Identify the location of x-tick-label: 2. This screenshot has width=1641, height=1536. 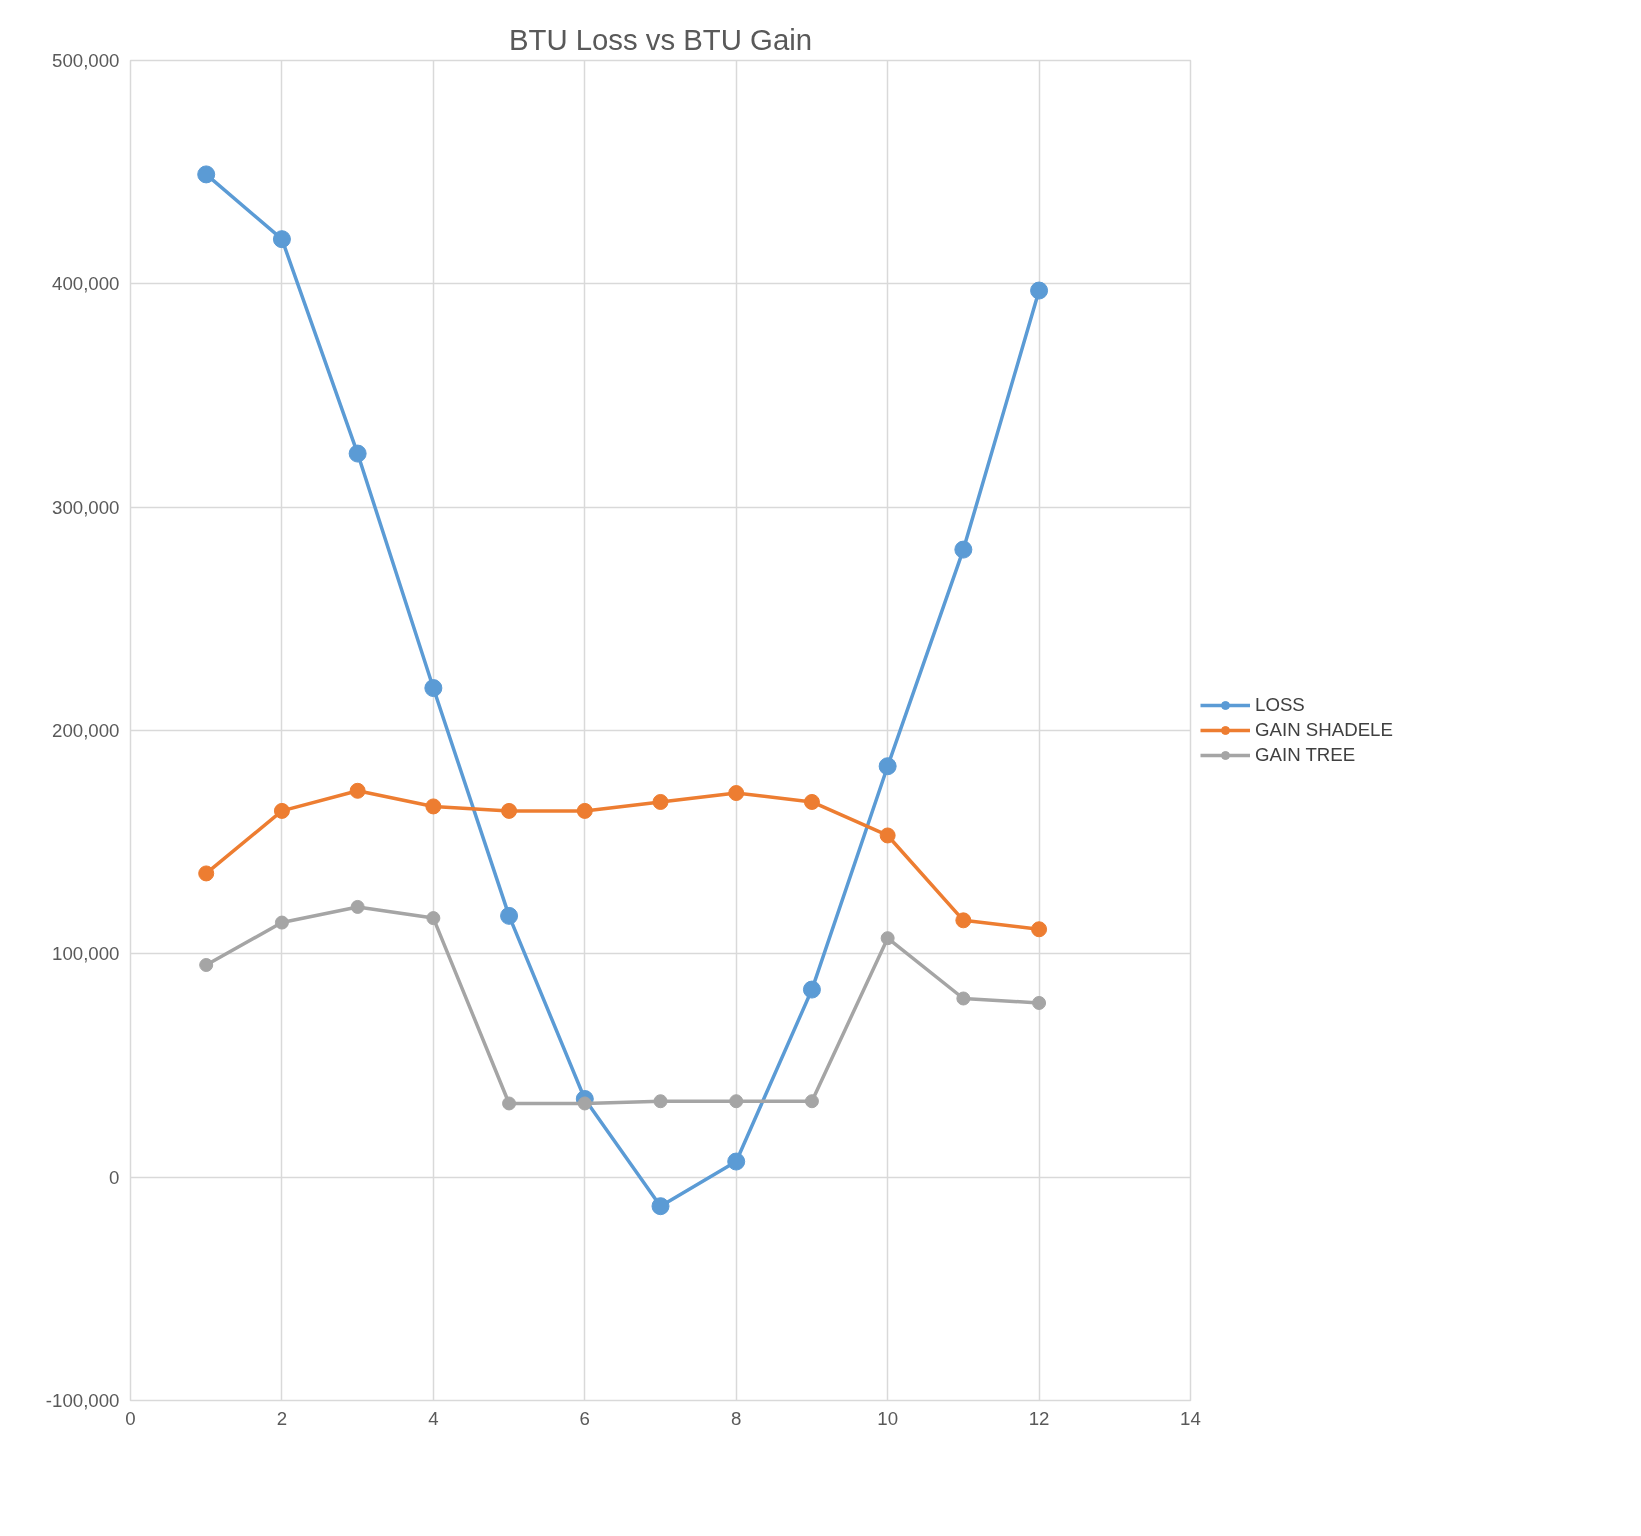
(282, 1418).